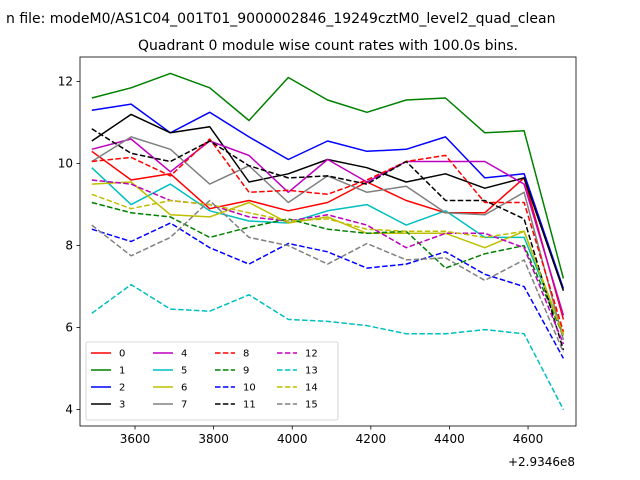 Image resolution: width=640 pixels, height=480 pixels. I want to click on legend-label-5: 5, so click(184, 371).